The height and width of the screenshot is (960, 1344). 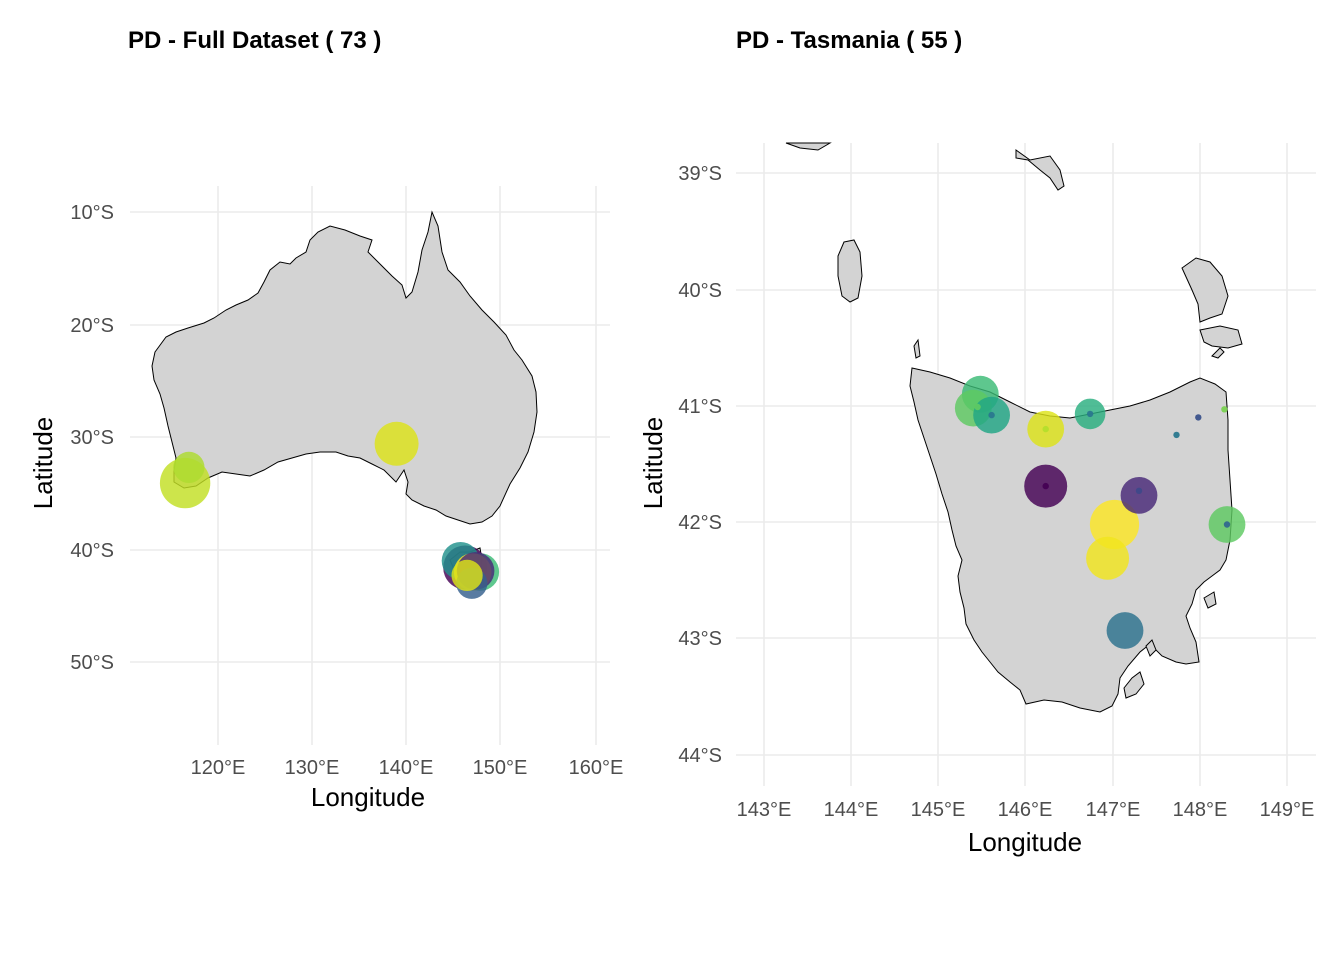 What do you see at coordinates (344, 367) in the screenshot?
I see `australia-mainland` at bounding box center [344, 367].